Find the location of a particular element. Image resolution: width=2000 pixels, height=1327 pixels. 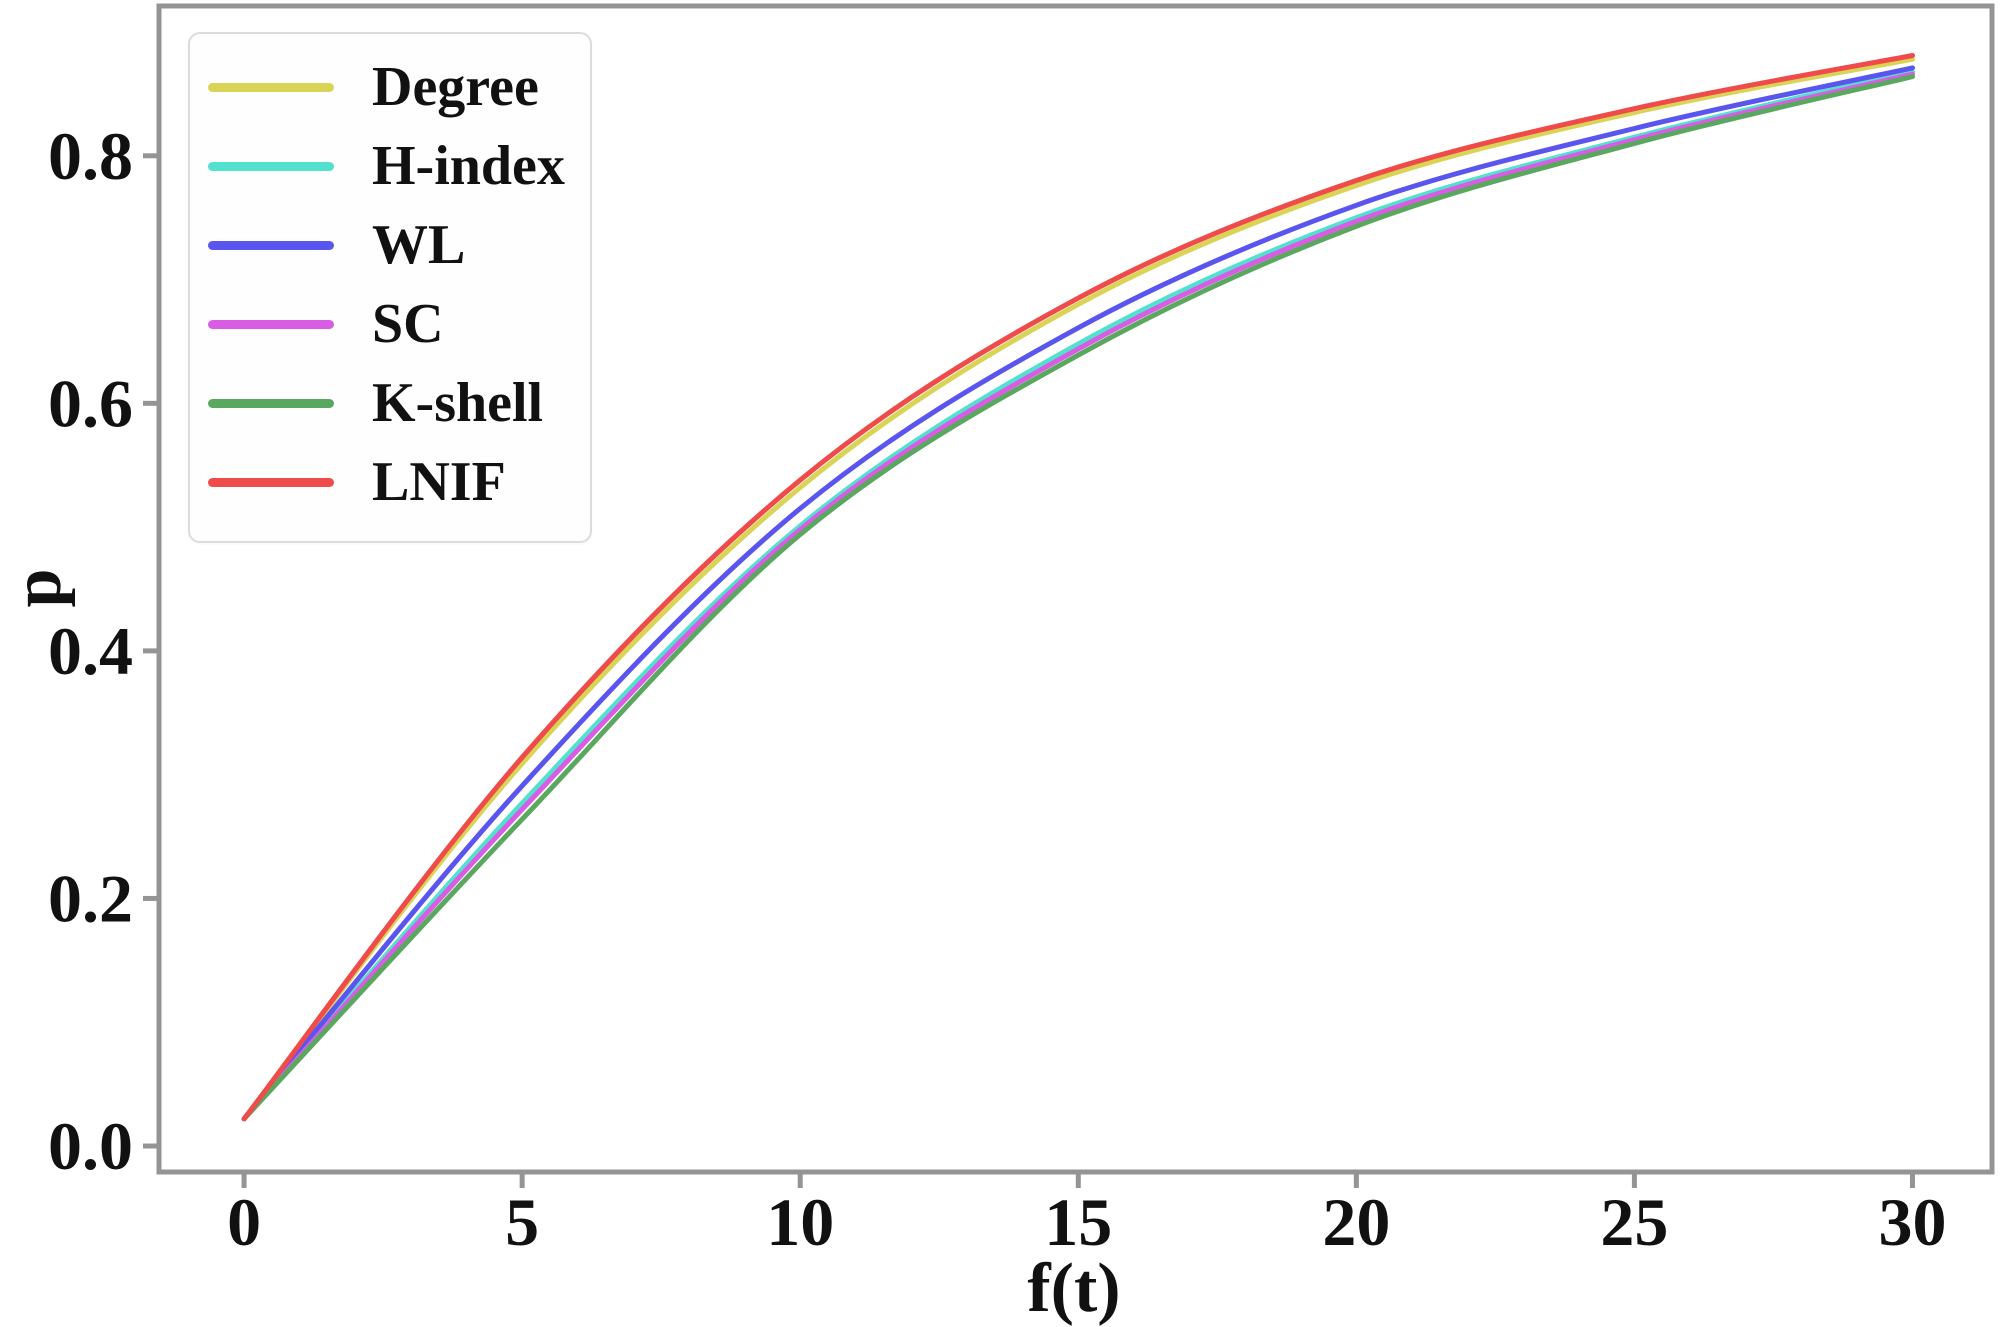

x-axis-label: f(t) is located at coordinates (1073, 1288).